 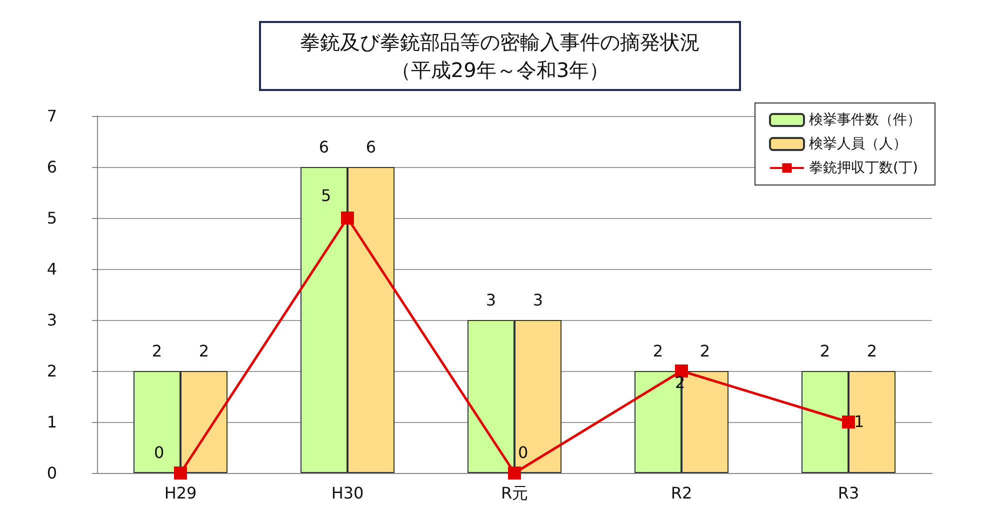 I want to click on chart-subtitle: （平成29年～令和3年）, so click(x=500, y=70).